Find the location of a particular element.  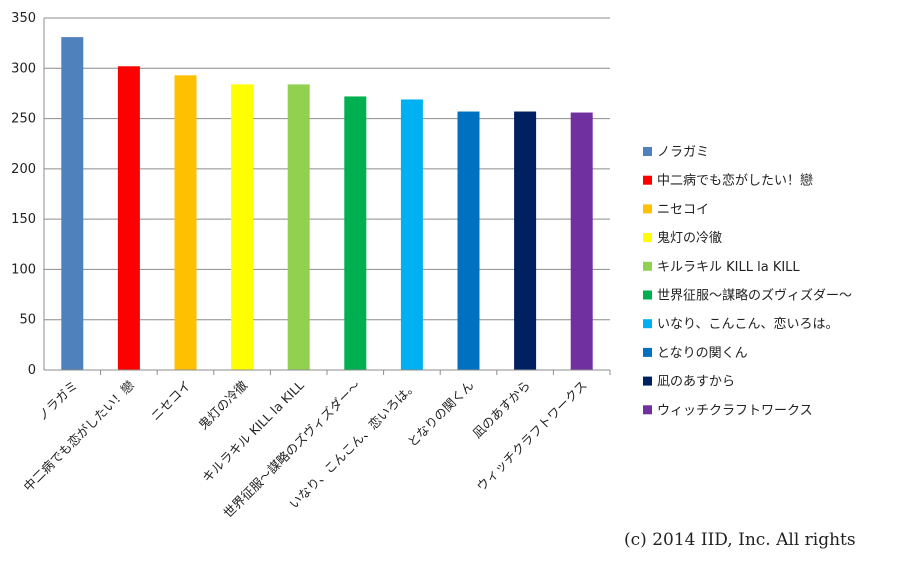

y-tick-label: 150 is located at coordinates (23, 219).